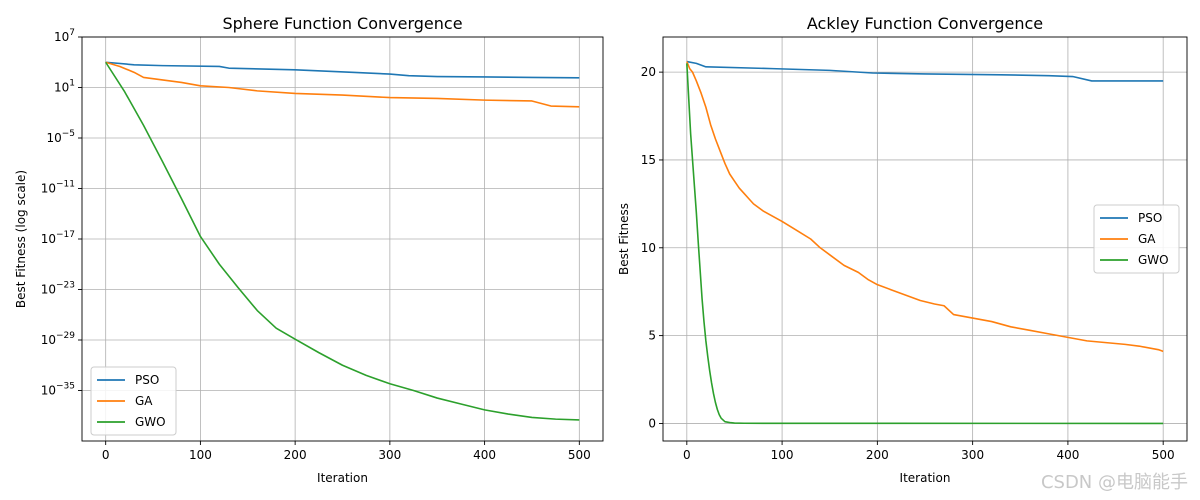 This screenshot has width=1200, height=500. Describe the element at coordinates (1114, 482) in the screenshot. I see `watermark-text: CSDN @电脑能手` at that location.